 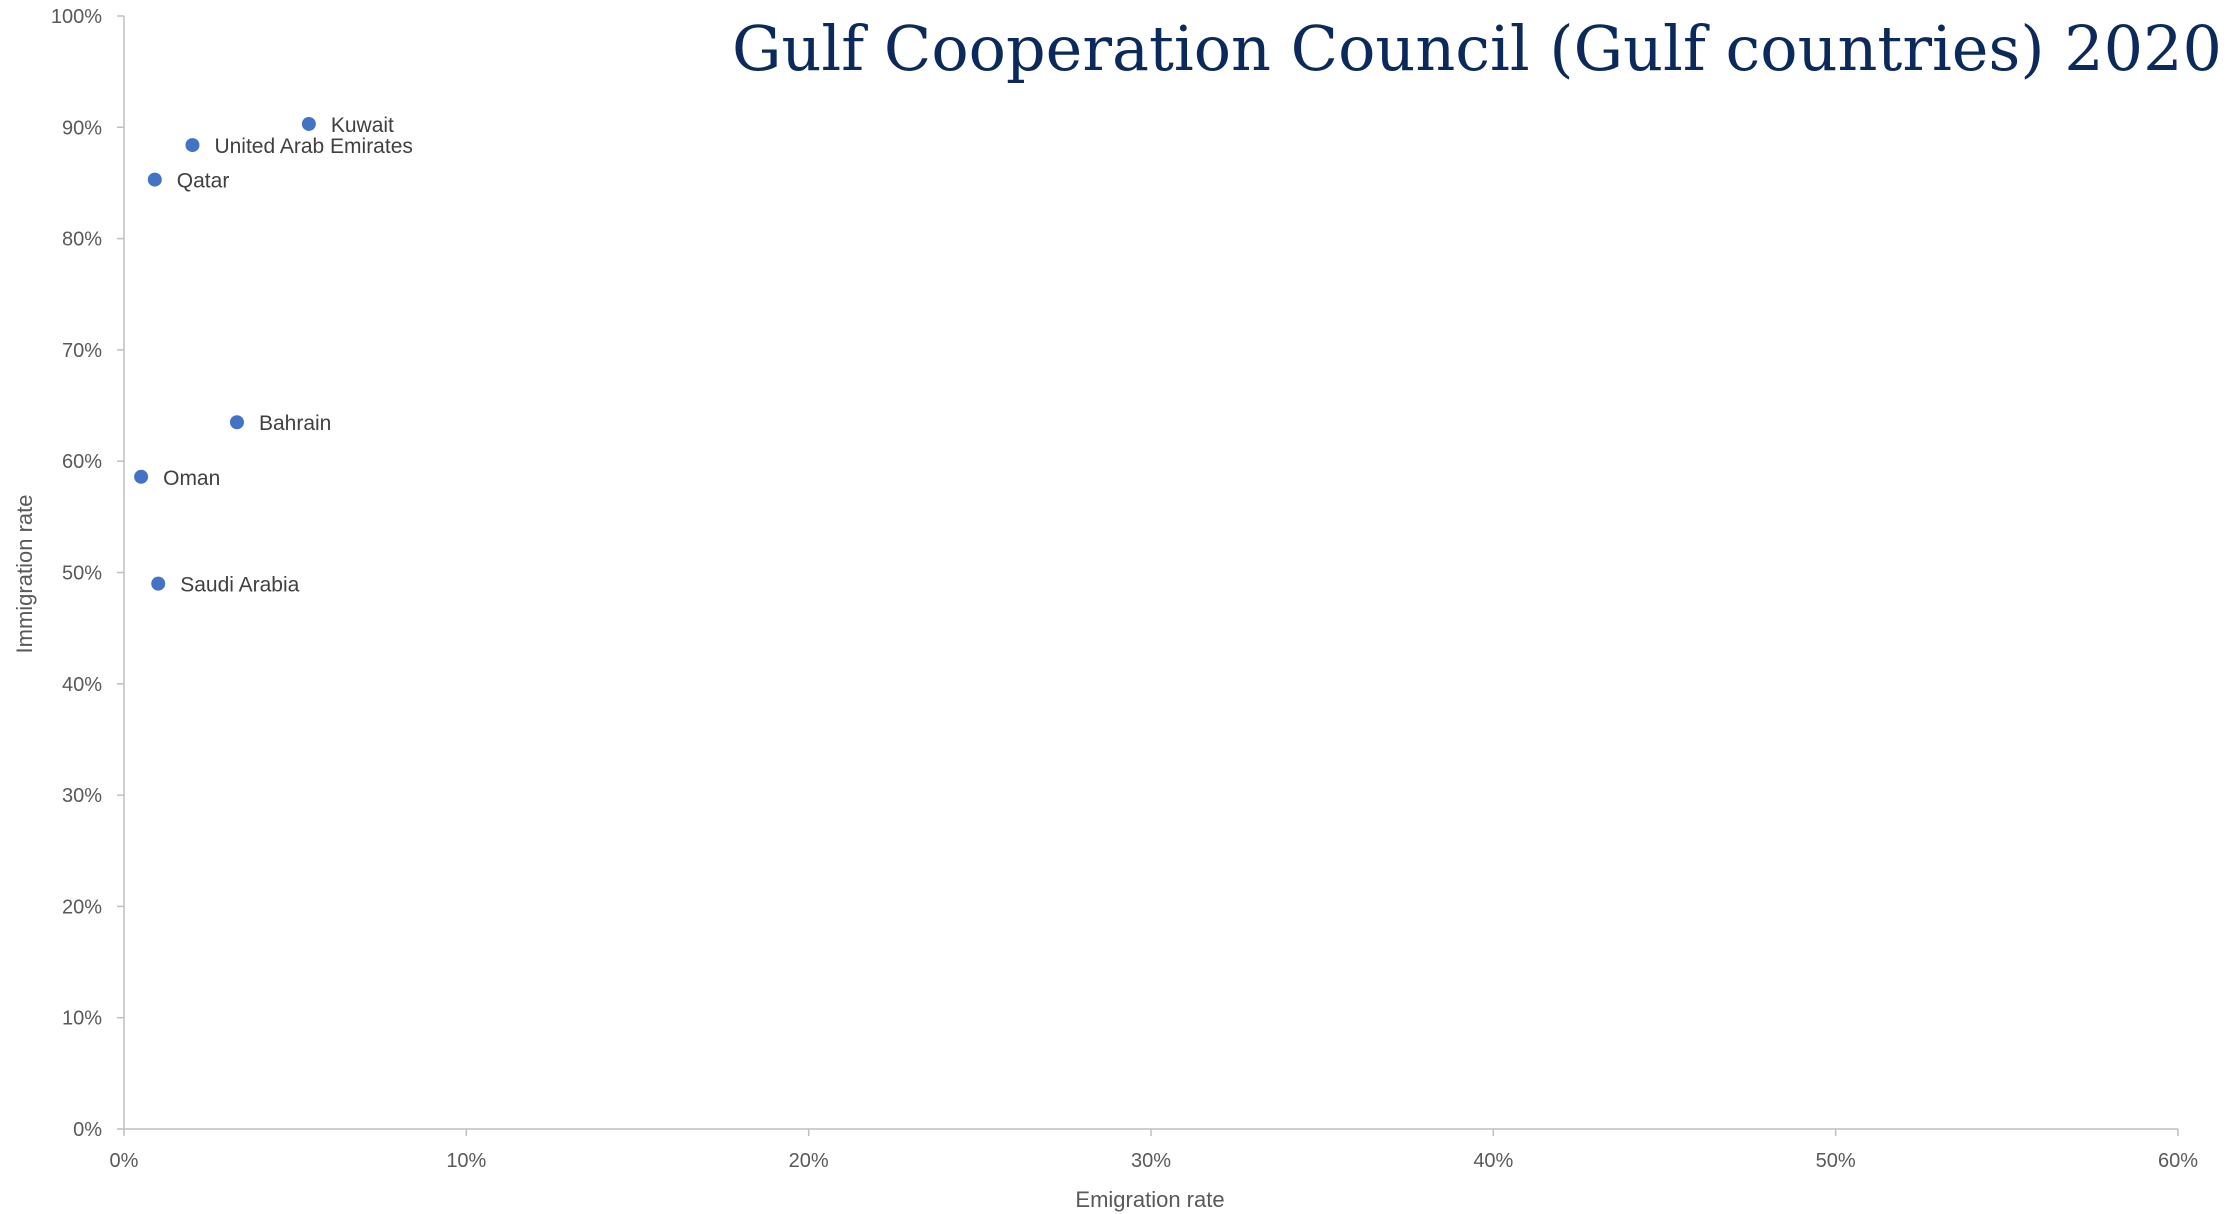 I want to click on y-axis-ticks: 0% 10% 20% 30% 40% 50% 60% 70% 80% 90% 100%, so click(x=87, y=573).